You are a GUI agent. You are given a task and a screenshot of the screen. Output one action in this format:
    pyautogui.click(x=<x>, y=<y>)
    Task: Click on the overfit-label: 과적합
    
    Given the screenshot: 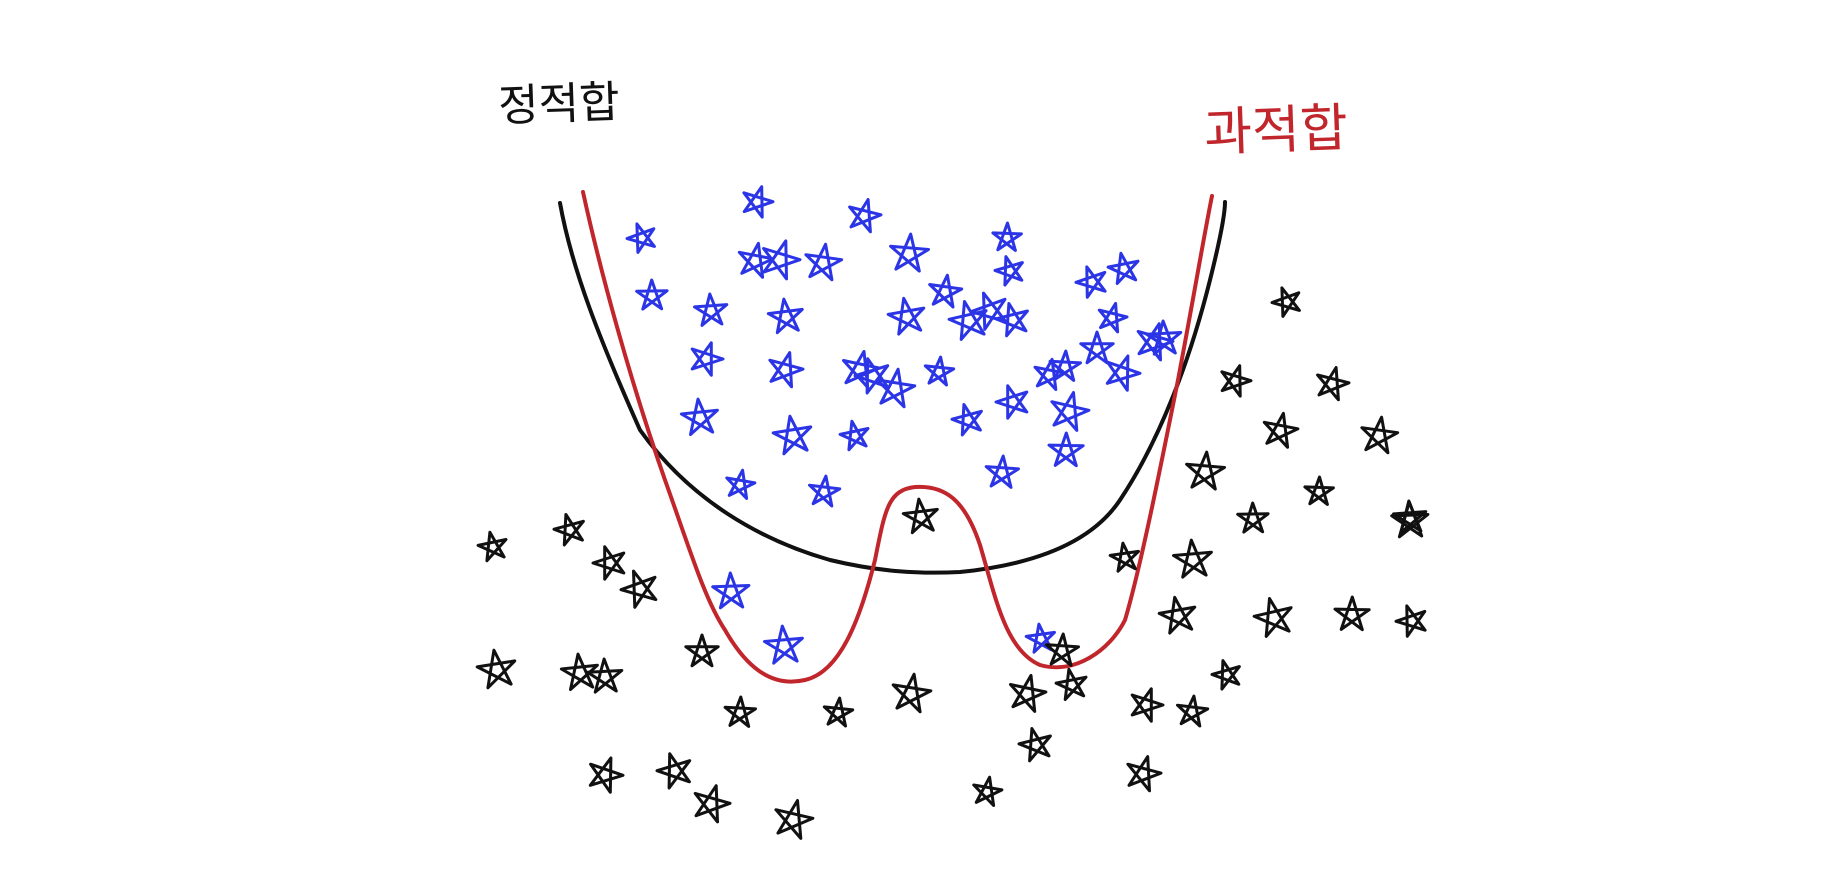 What is the action you would take?
    pyautogui.click(x=1276, y=131)
    